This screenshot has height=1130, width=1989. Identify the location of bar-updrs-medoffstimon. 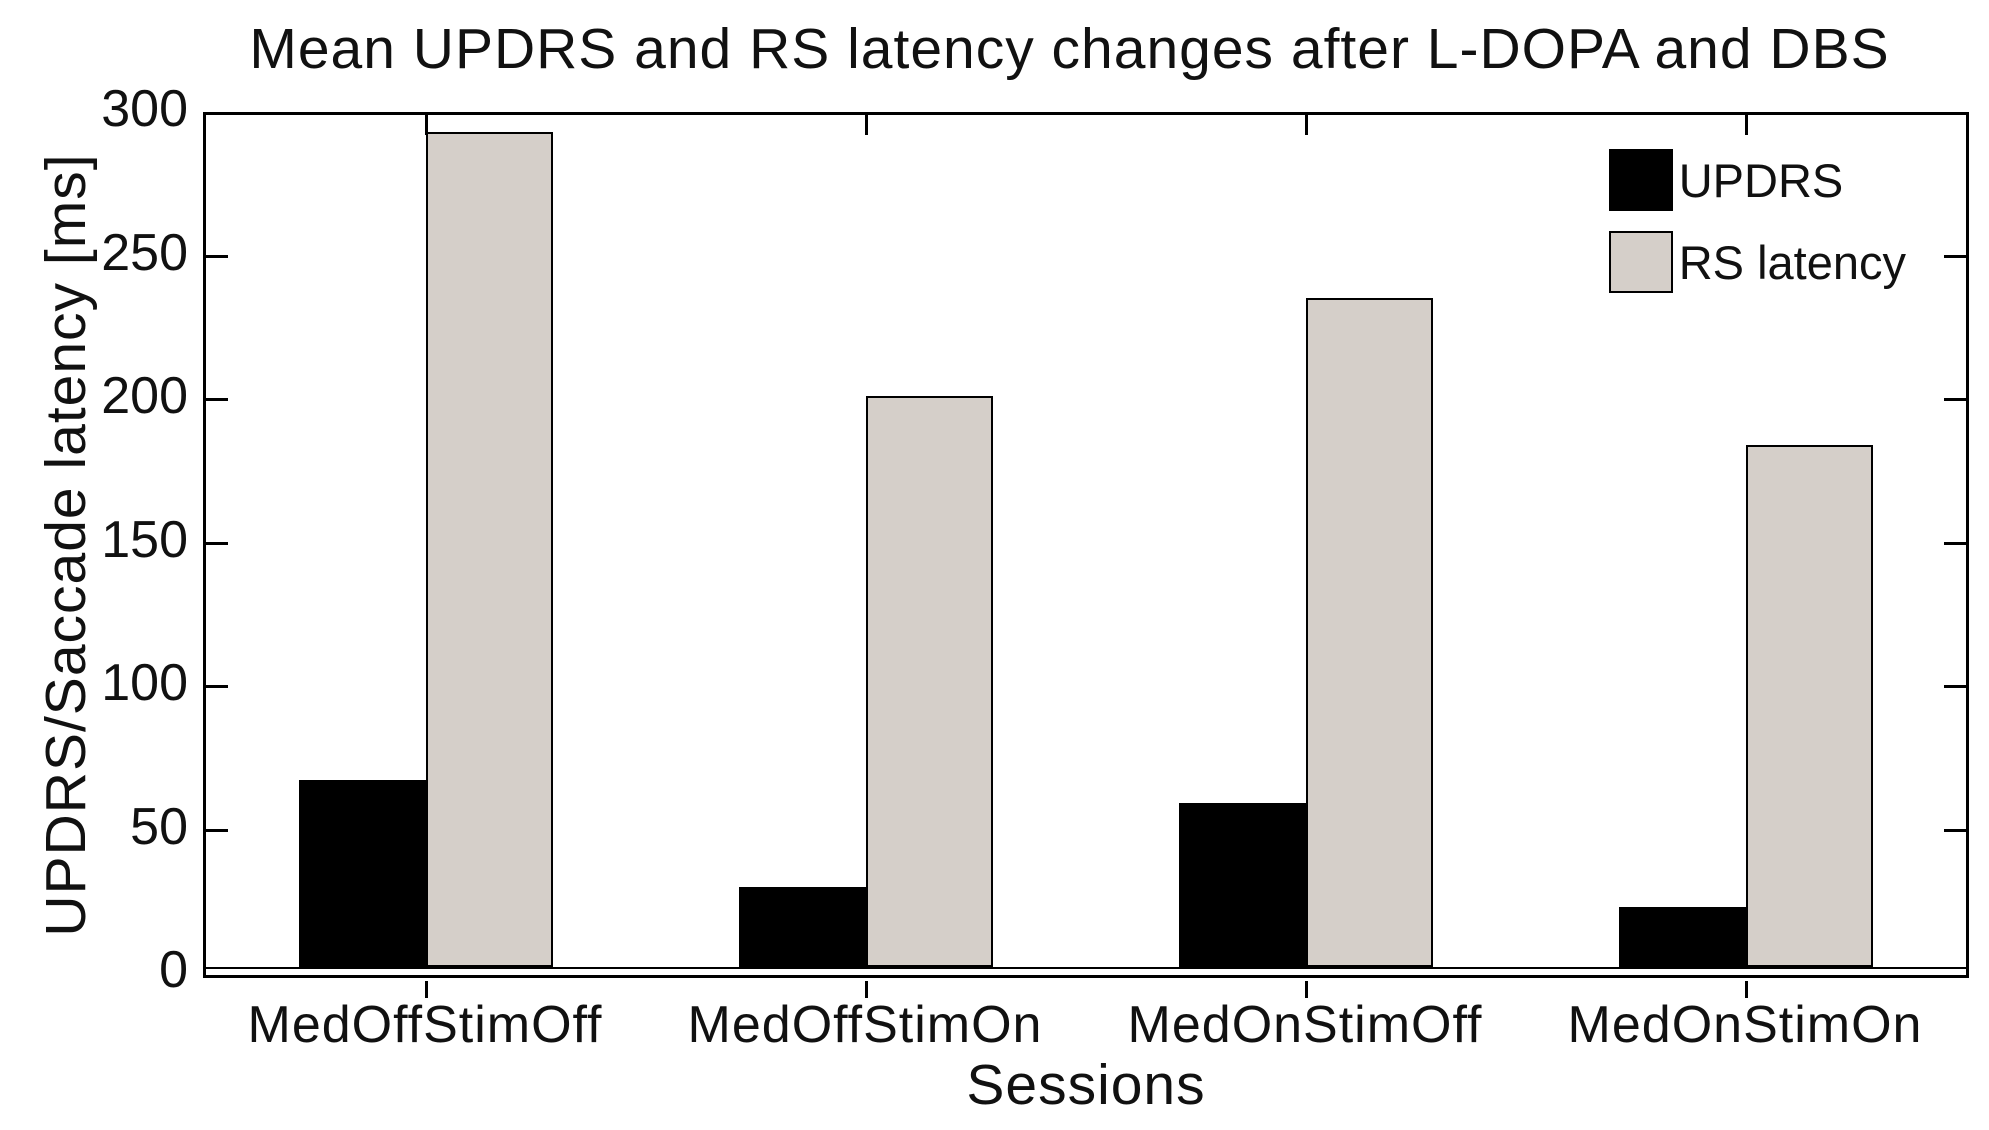
(802, 926).